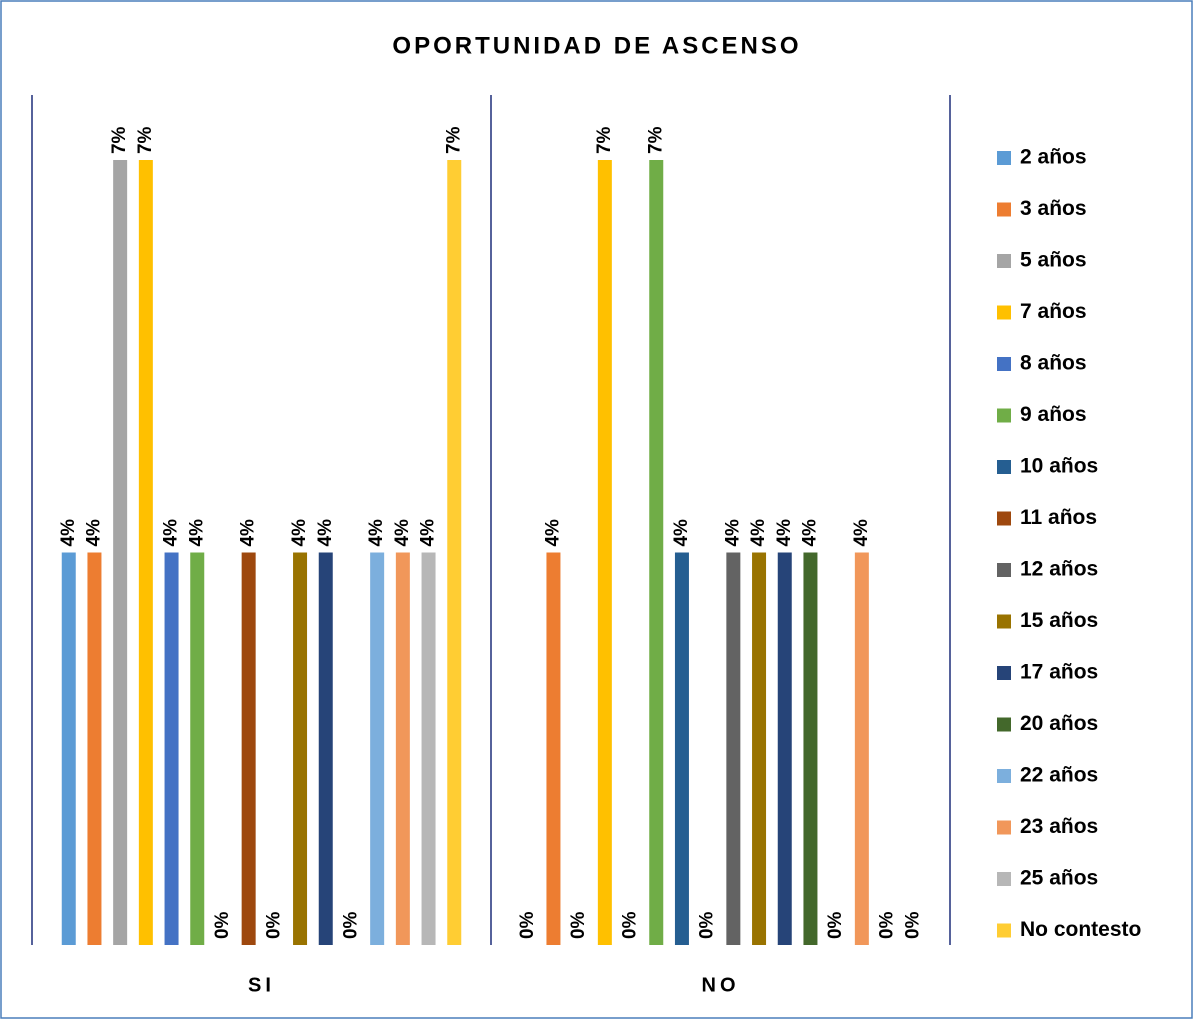 This screenshot has width=1193, height=1019. I want to click on legend-label: 9 años, so click(1053, 414).